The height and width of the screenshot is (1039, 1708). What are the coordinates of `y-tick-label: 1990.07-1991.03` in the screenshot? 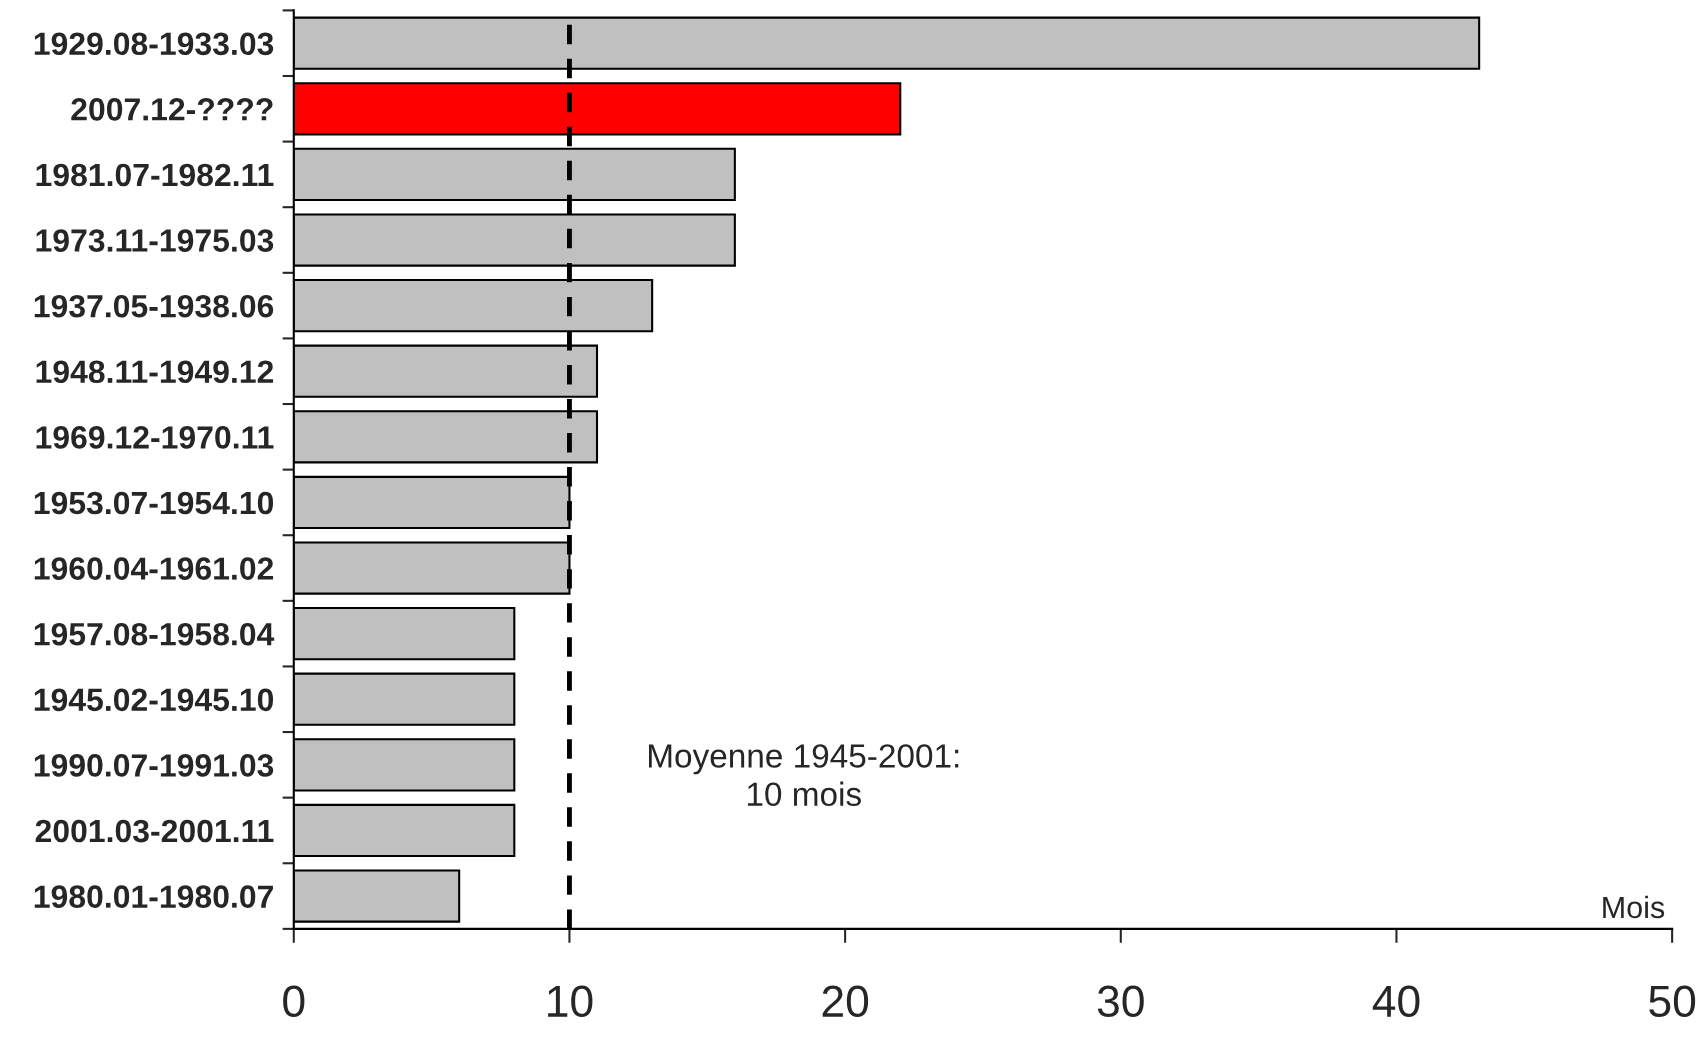 It's located at (154, 765).